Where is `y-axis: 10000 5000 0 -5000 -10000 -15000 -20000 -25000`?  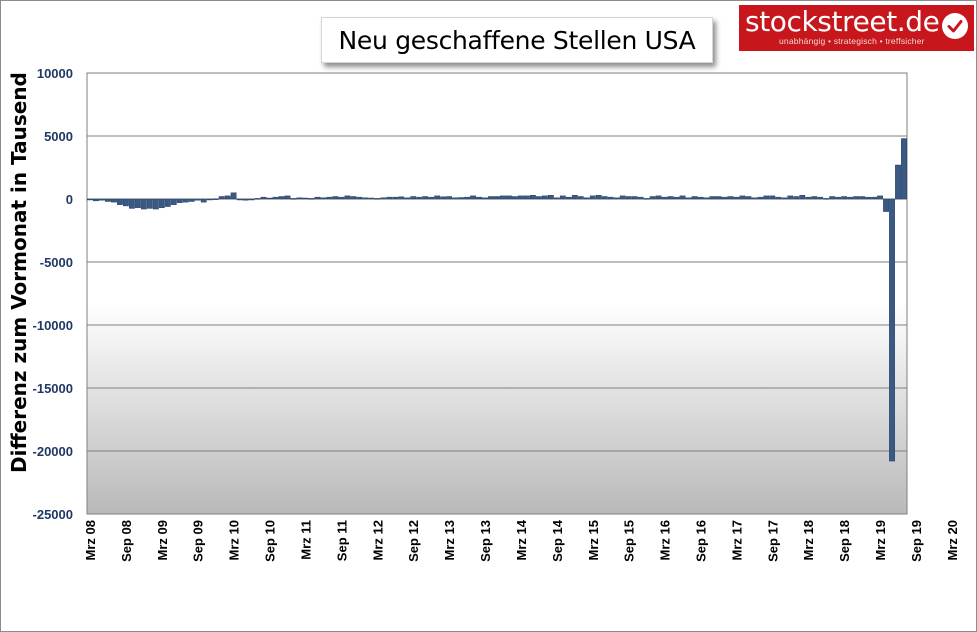
y-axis: 10000 5000 0 -5000 -10000 -15000 -20000 -25000 is located at coordinates (53, 294).